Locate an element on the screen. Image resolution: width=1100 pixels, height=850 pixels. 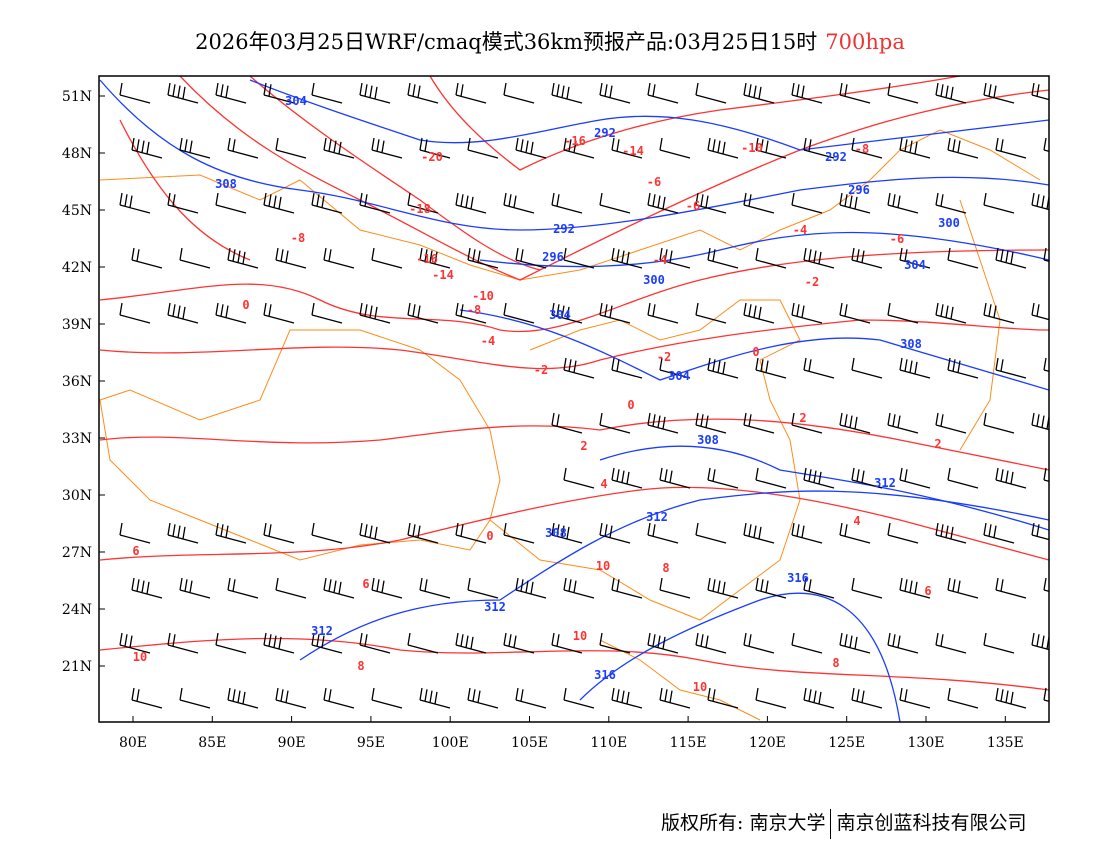
temperature-label: -20 is located at coordinates (432, 157).